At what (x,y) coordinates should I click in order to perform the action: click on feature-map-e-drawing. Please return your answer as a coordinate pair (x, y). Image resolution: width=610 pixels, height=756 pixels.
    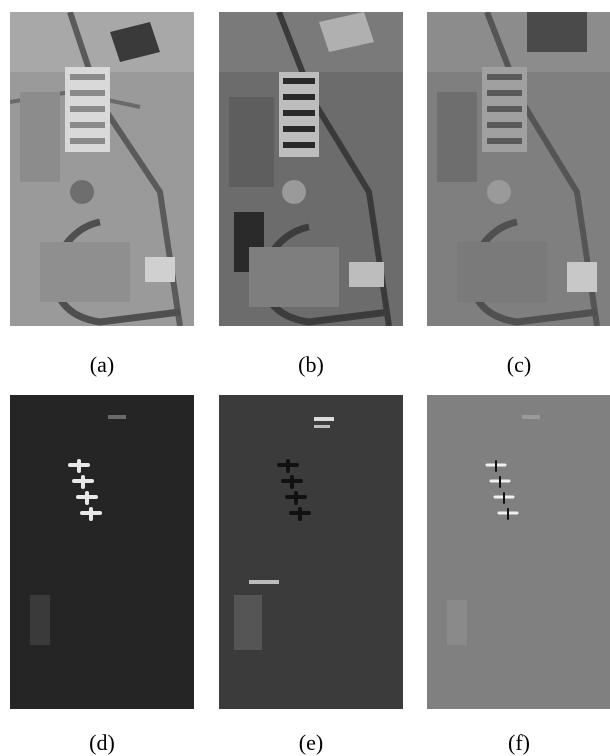
    Looking at the image, I should click on (311, 552).